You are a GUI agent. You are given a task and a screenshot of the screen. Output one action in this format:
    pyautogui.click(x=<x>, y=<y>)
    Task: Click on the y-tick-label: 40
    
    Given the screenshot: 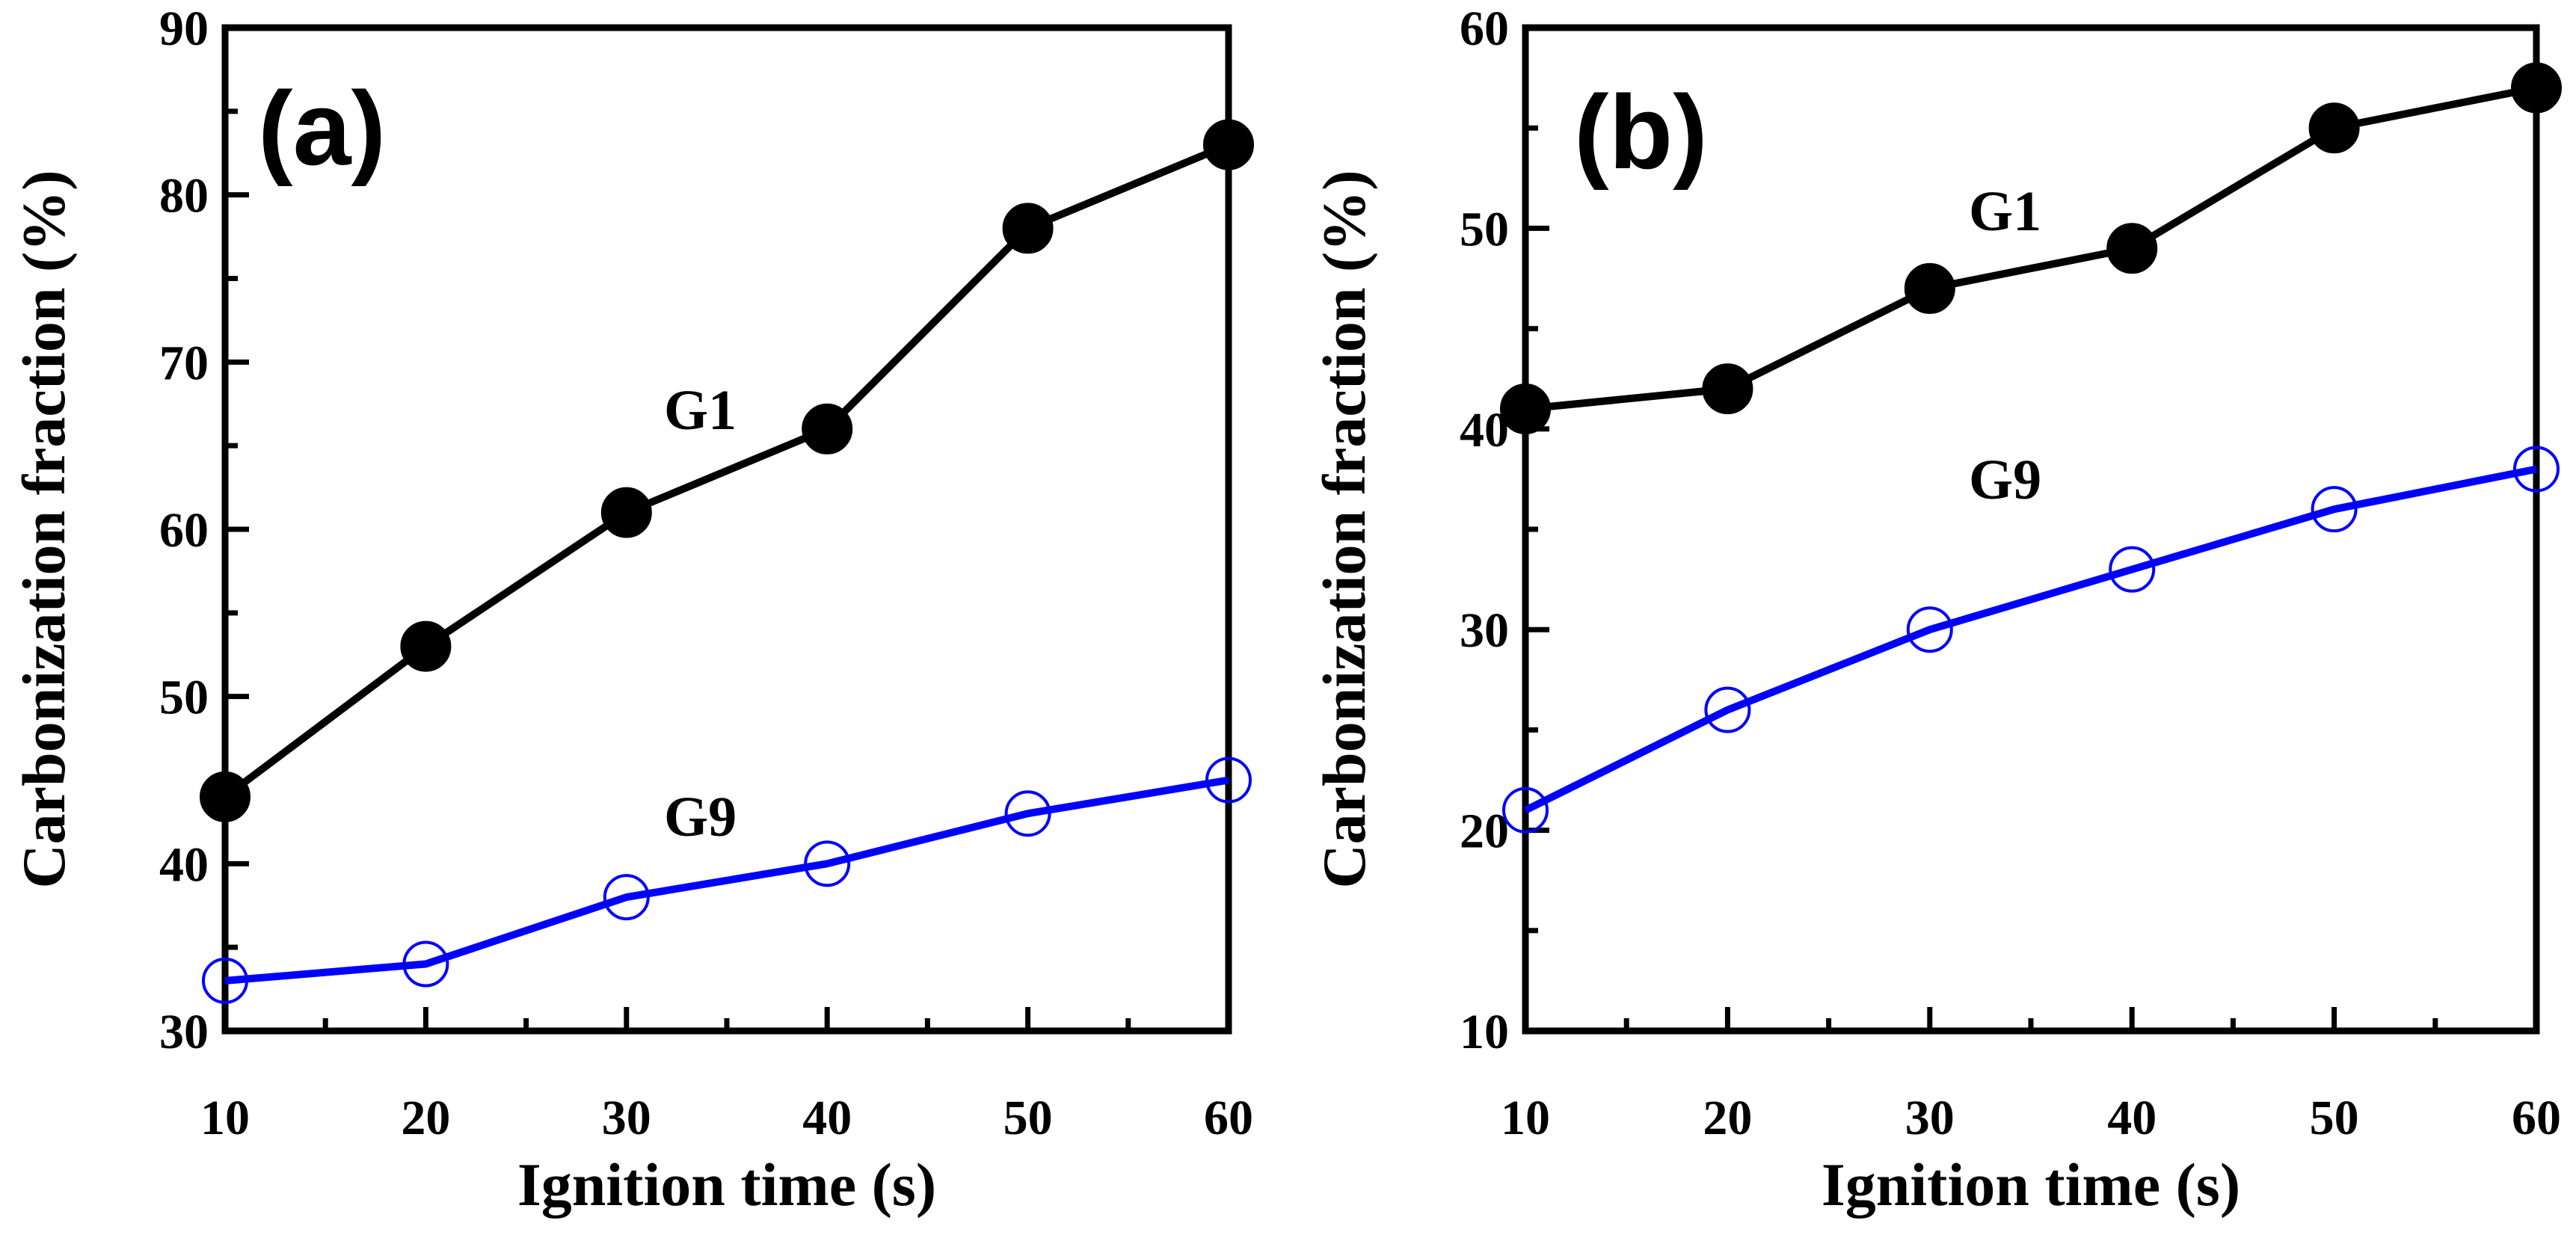 What is the action you would take?
    pyautogui.click(x=184, y=864)
    